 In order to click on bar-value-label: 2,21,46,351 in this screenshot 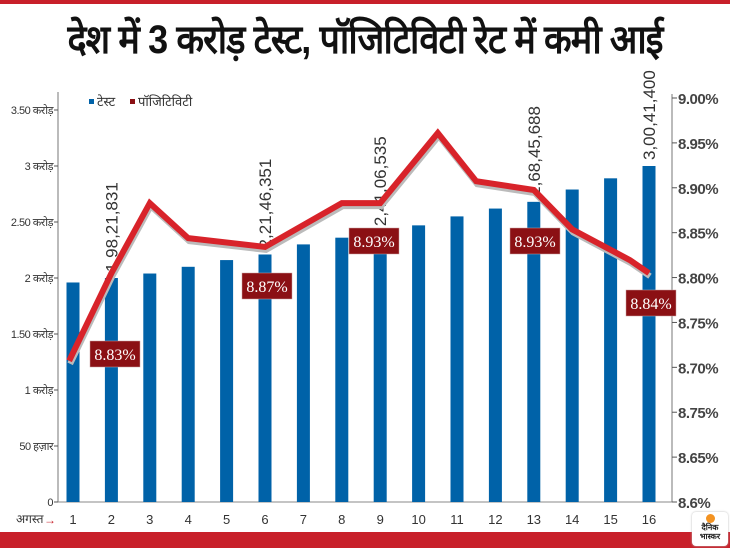, I will do `click(265, 204)`.